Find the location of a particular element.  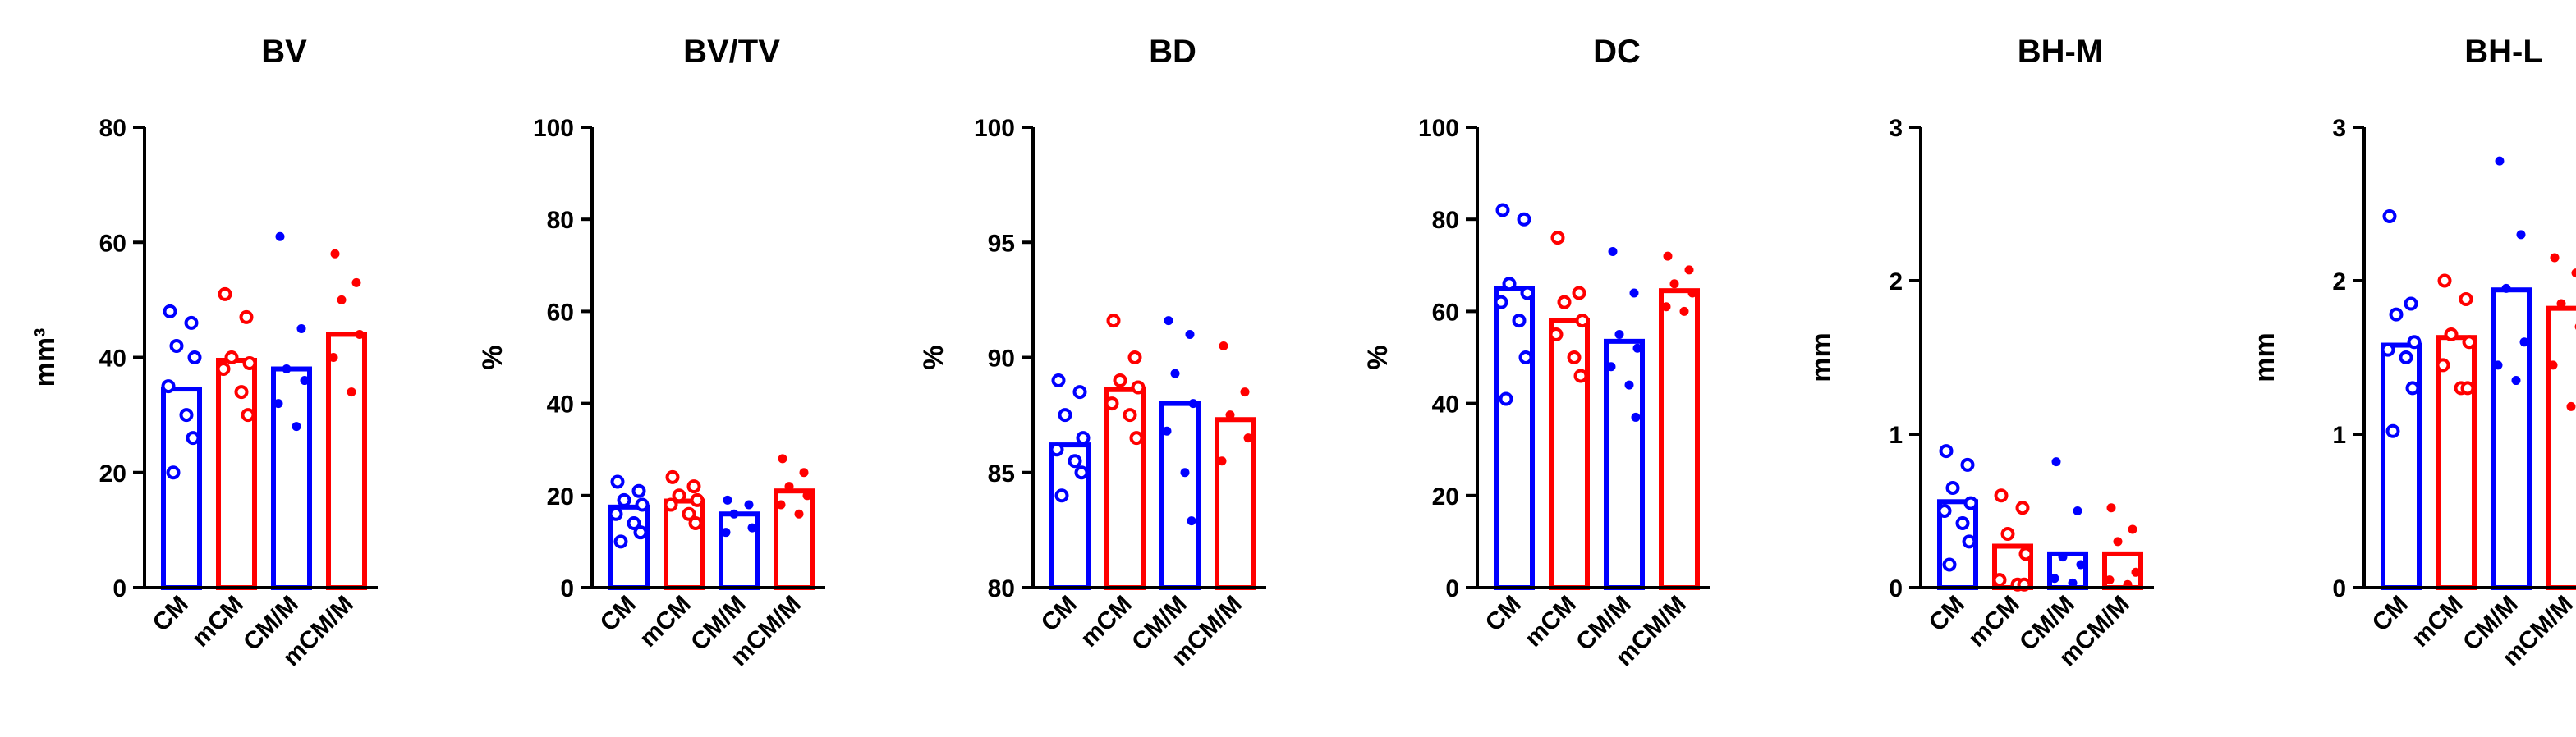

panel-title: BV is located at coordinates (284, 52).